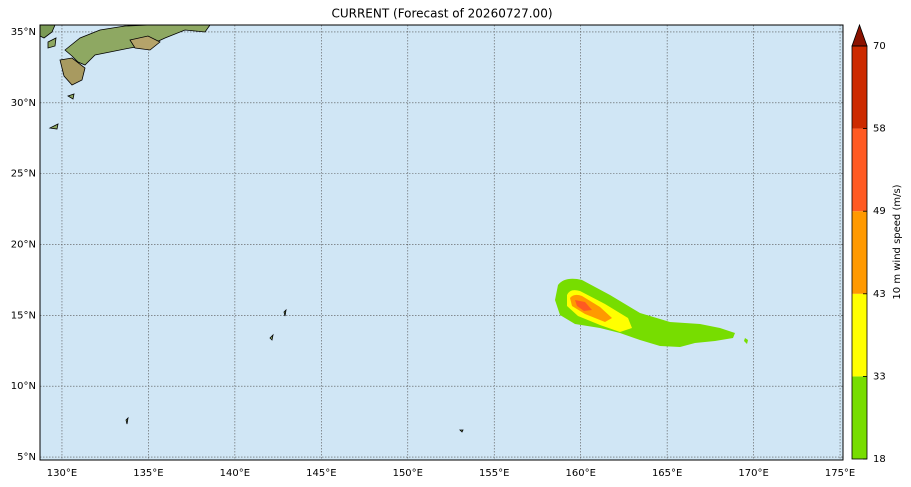 The height and width of the screenshot is (487, 911). I want to click on wind-swath, so click(651, 312).